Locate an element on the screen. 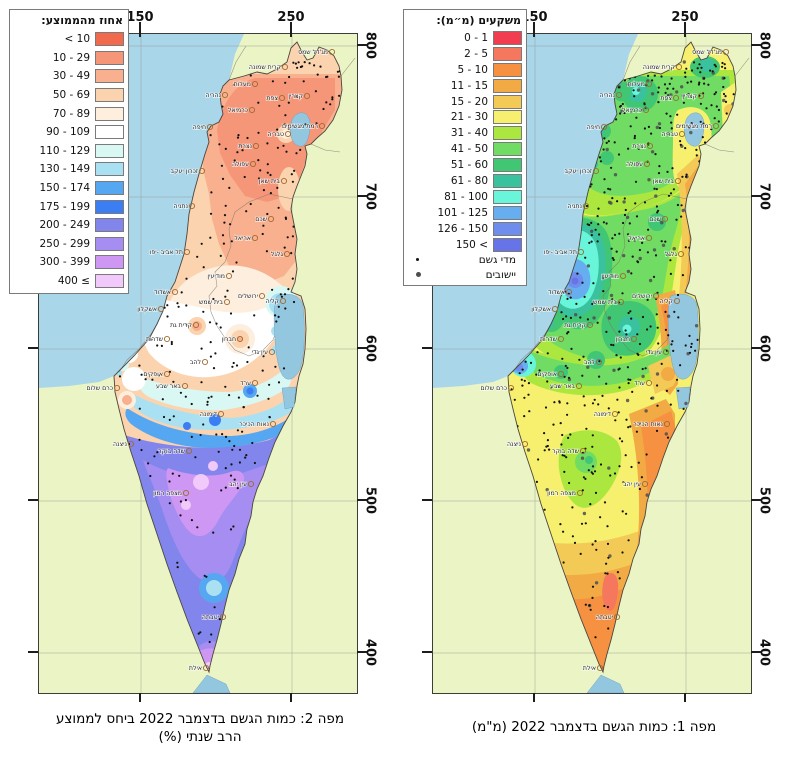  legend-row: 41 - 50 is located at coordinates (465, 149).